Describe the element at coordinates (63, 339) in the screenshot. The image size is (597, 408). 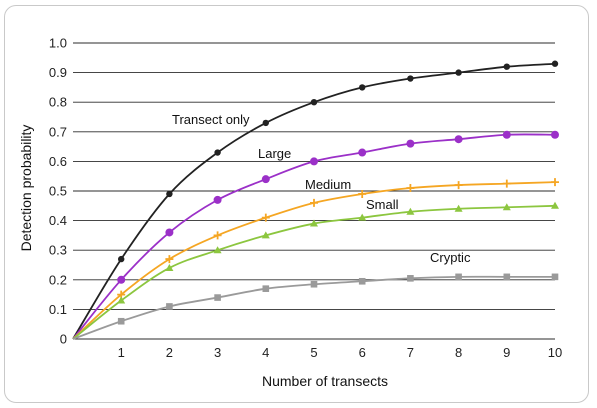
I see `y-tick-label: 0` at that location.